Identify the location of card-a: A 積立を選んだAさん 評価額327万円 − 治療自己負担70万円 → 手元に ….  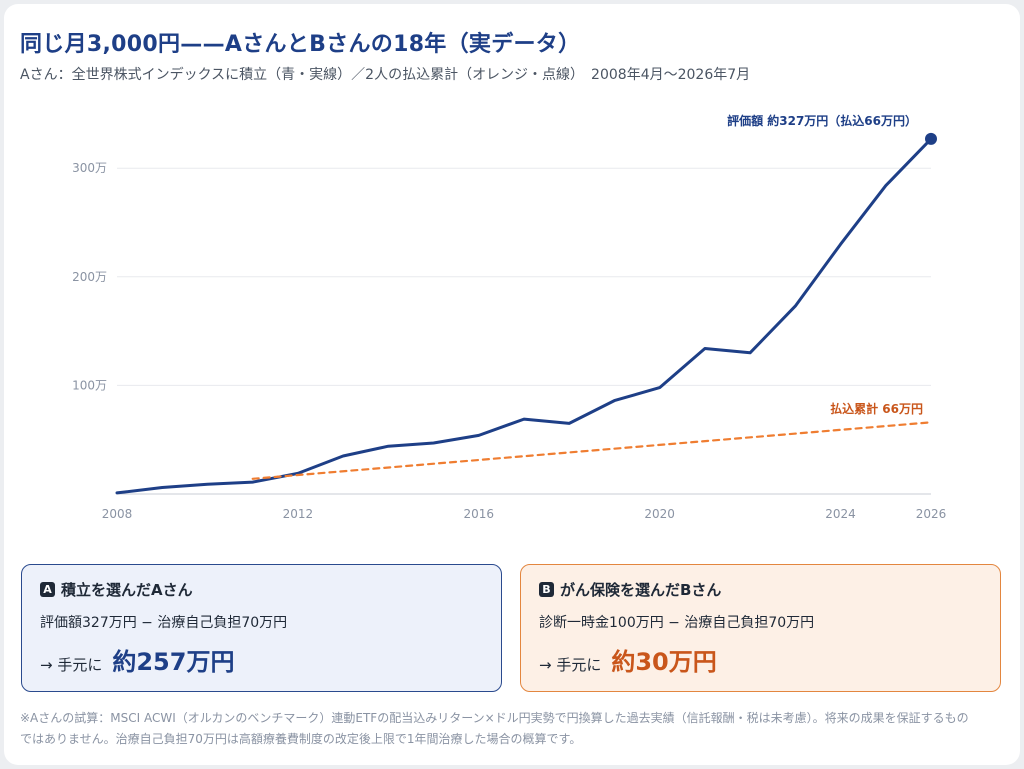
(261, 628).